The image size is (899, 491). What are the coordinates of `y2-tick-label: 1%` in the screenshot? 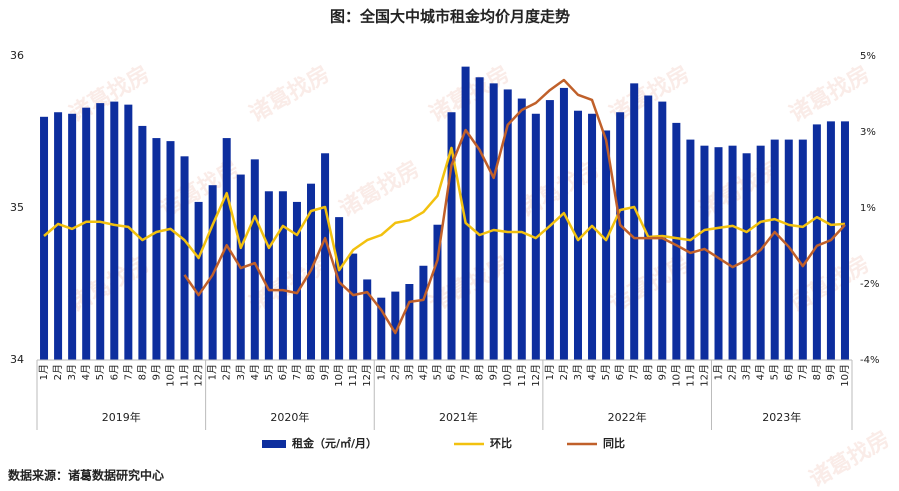 It's located at (868, 208).